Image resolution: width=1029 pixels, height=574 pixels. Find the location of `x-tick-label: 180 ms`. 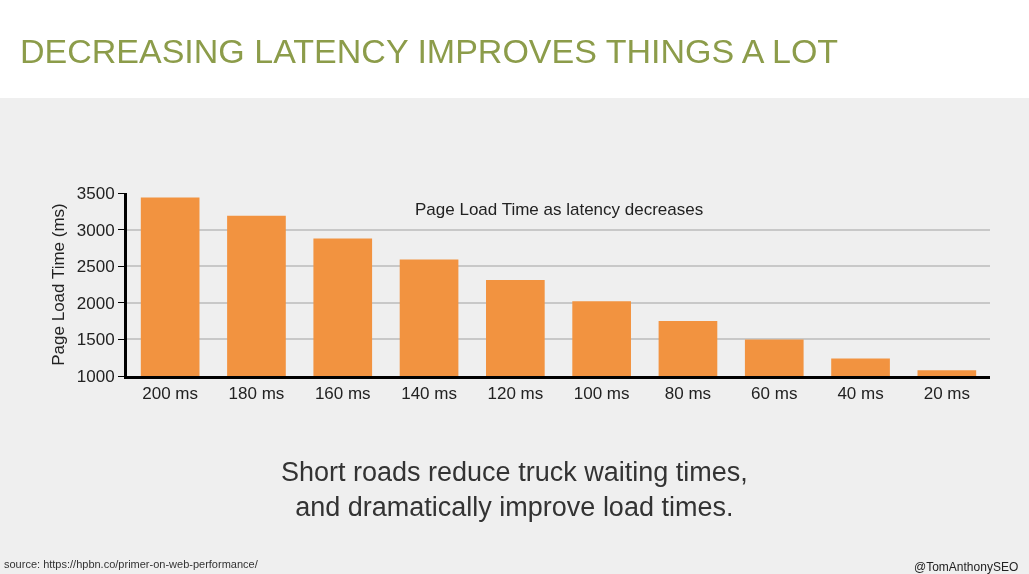

x-tick-label: 180 ms is located at coordinates (256, 394).